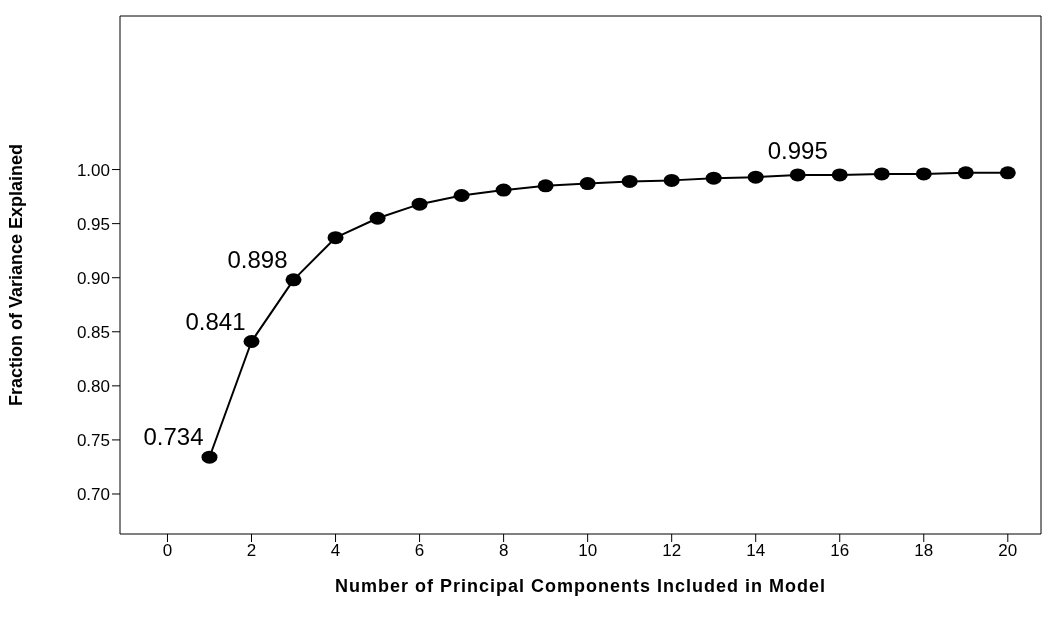 This screenshot has width=1059, height=624. I want to click on data-label: 0.734, so click(173, 437).